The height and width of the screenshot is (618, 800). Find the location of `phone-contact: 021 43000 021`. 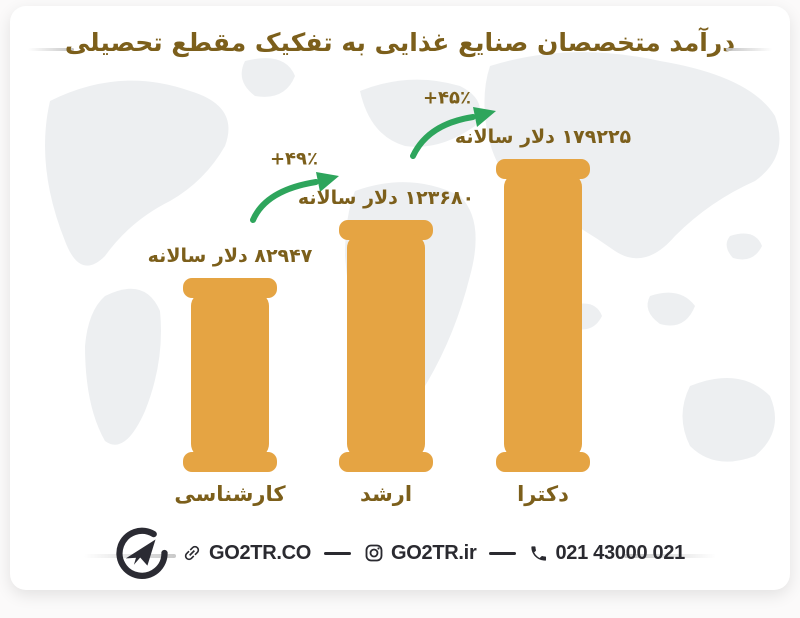

phone-contact: 021 43000 021 is located at coordinates (607, 553).